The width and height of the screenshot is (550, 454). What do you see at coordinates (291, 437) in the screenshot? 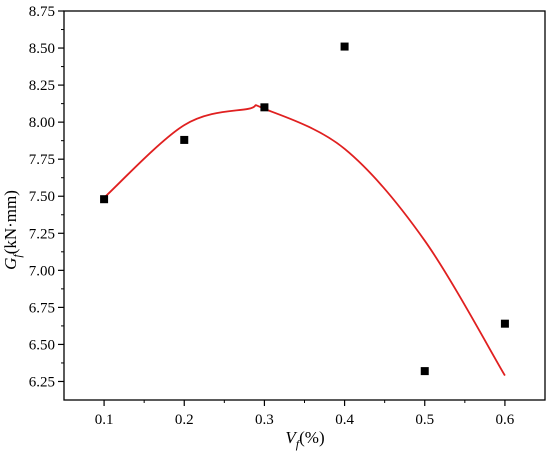
I see `x-axis-symbol: V` at bounding box center [291, 437].